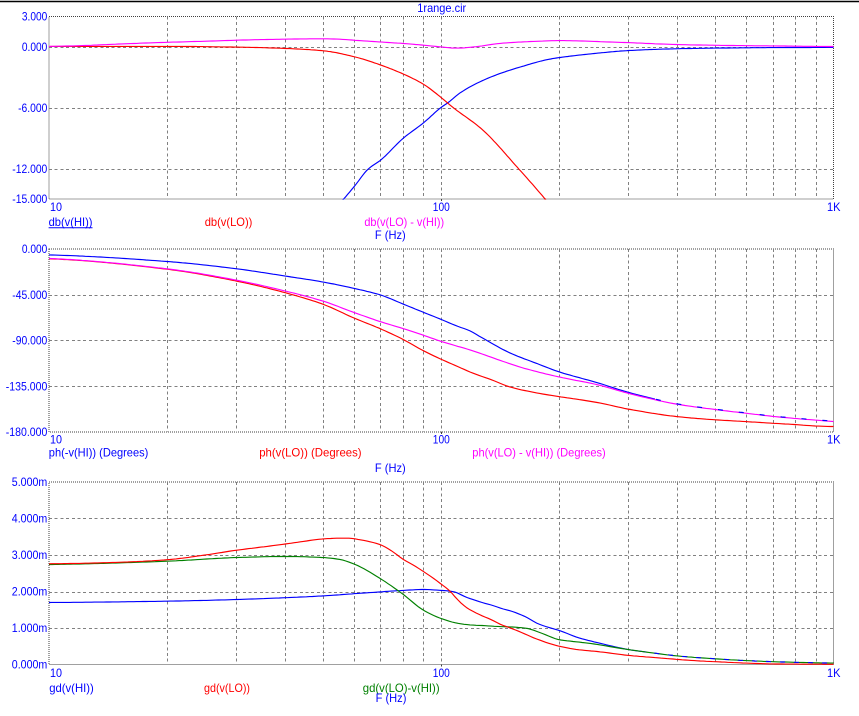  What do you see at coordinates (71, 222) in the screenshot?
I see `svg-text: db(v(HI))` at bounding box center [71, 222].